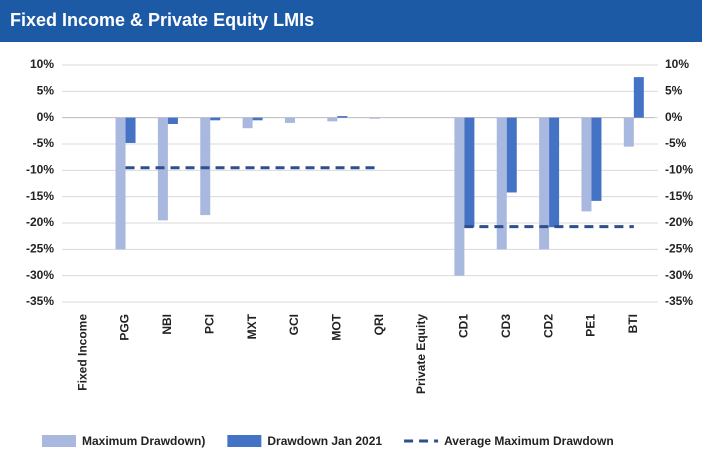  Describe the element at coordinates (679, 170) in the screenshot. I see `y2-tick-label: -10%` at that location.